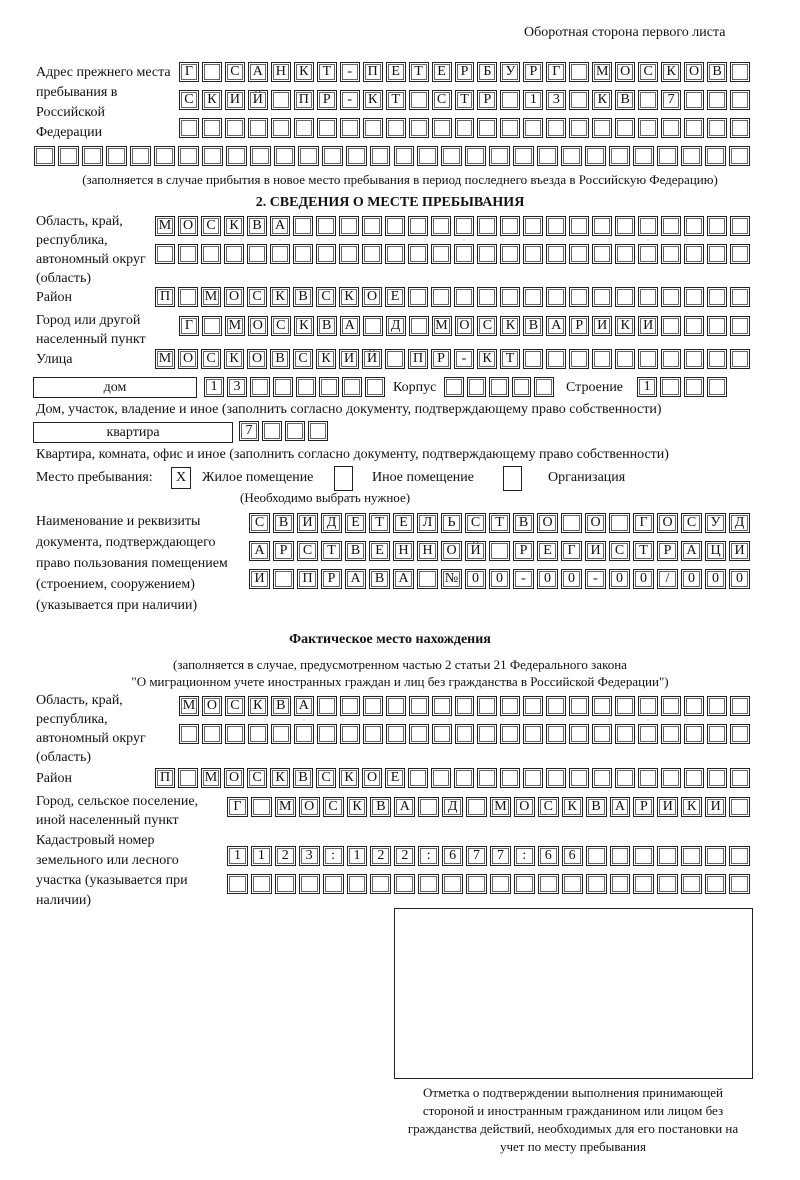 This screenshot has height=1180, width=800. Describe the element at coordinates (237, 387) in the screenshot. I see `house-number-row-cell: 3` at that location.